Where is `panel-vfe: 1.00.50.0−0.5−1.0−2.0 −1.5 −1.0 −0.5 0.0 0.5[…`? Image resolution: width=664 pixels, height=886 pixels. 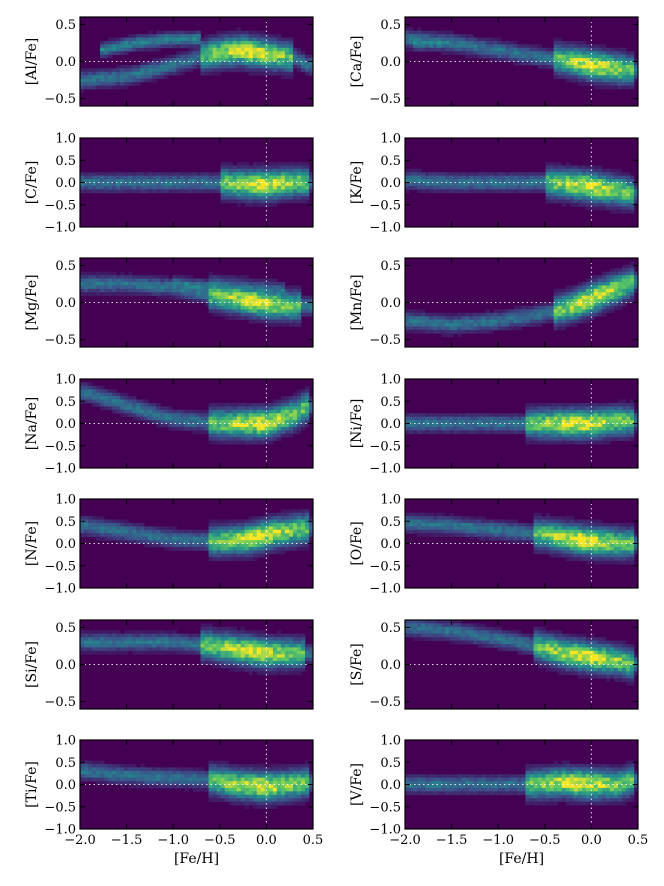 panel-vfe: 1.00.50.0−0.5−1.0−2.0 −1.5 −1.0 −0.5 0.0 0.5[… is located at coordinates (498, 801).